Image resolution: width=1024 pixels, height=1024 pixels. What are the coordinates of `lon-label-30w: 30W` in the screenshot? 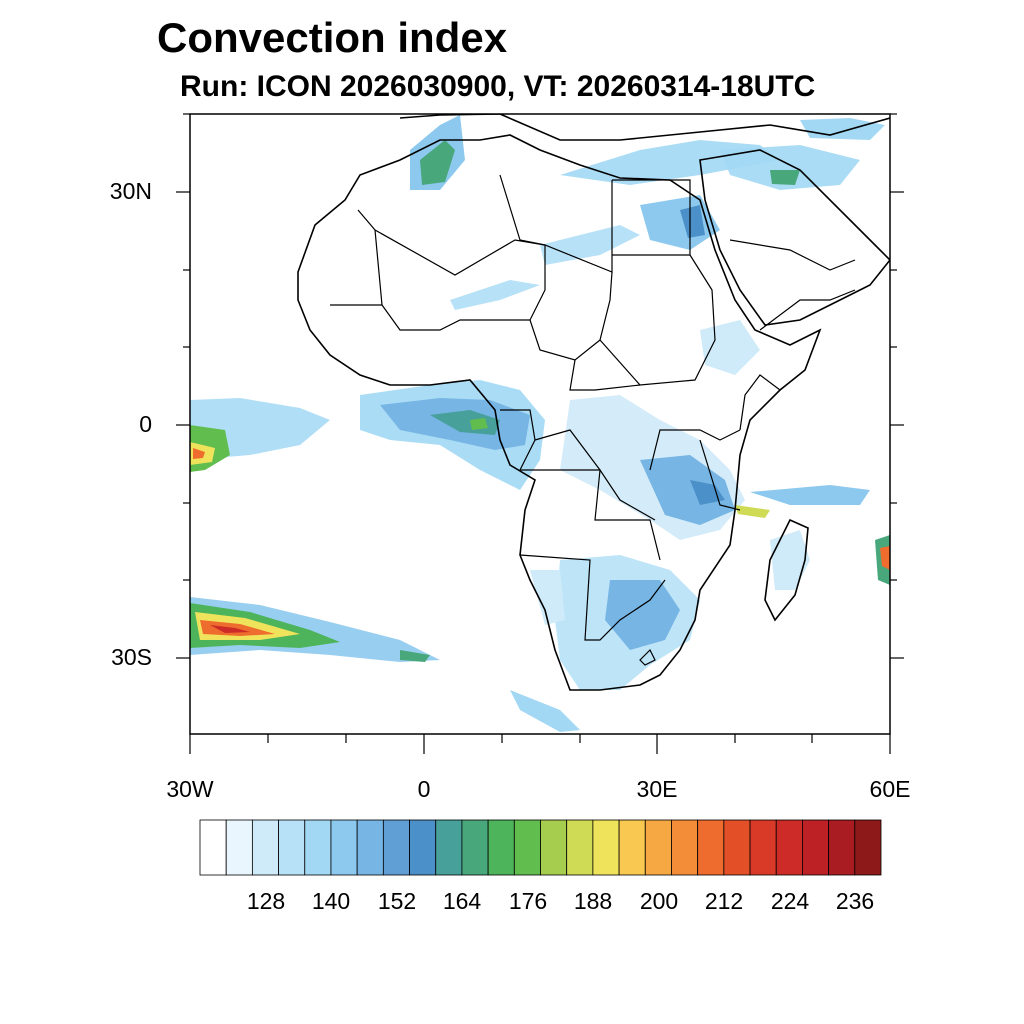 It's located at (190, 789).